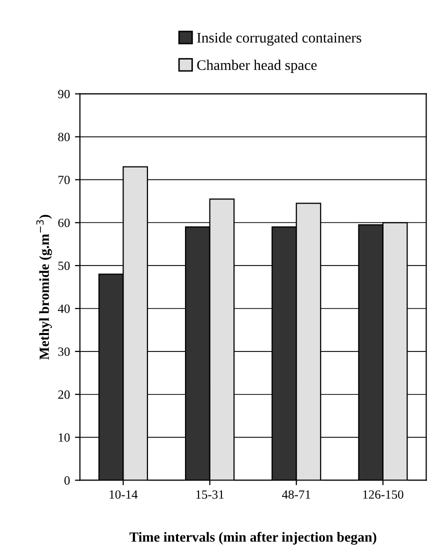  Describe the element at coordinates (64, 437) in the screenshot. I see `y-tick-label: 10` at that location.